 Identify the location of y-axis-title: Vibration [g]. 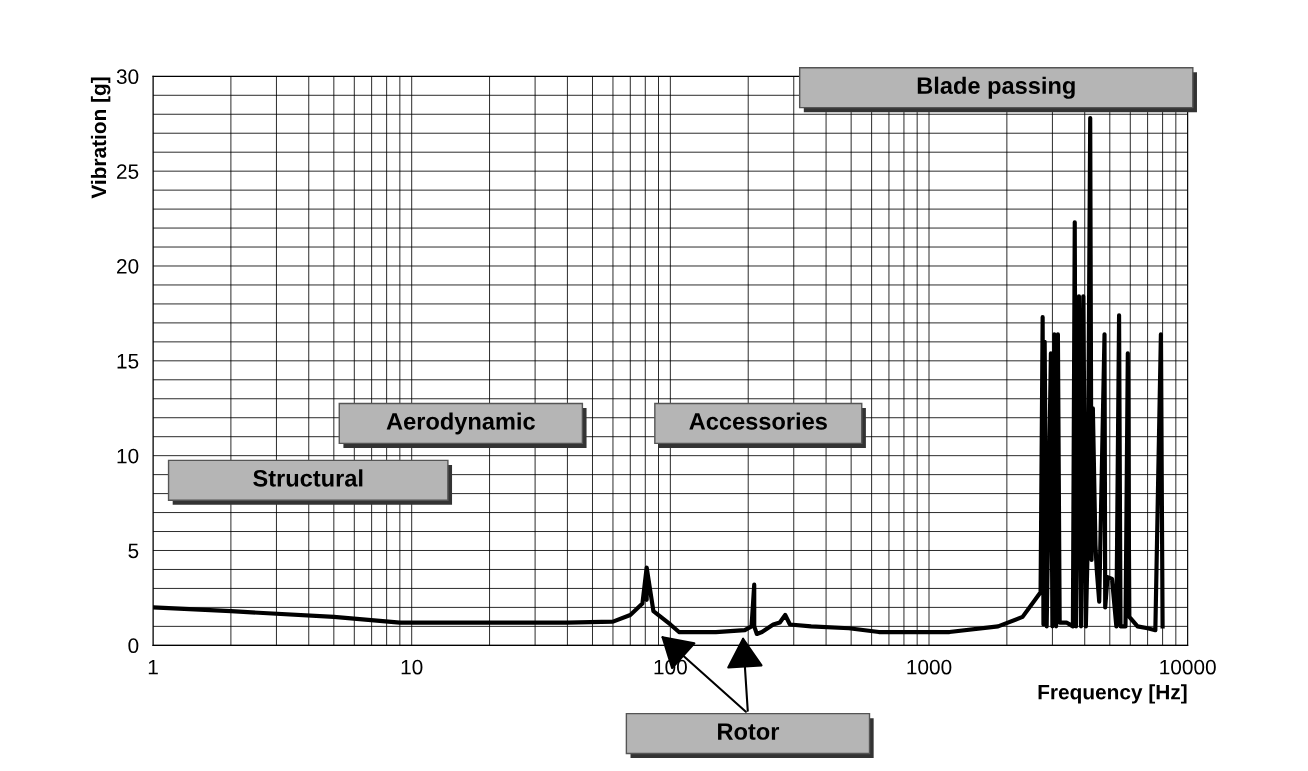
(100, 138).